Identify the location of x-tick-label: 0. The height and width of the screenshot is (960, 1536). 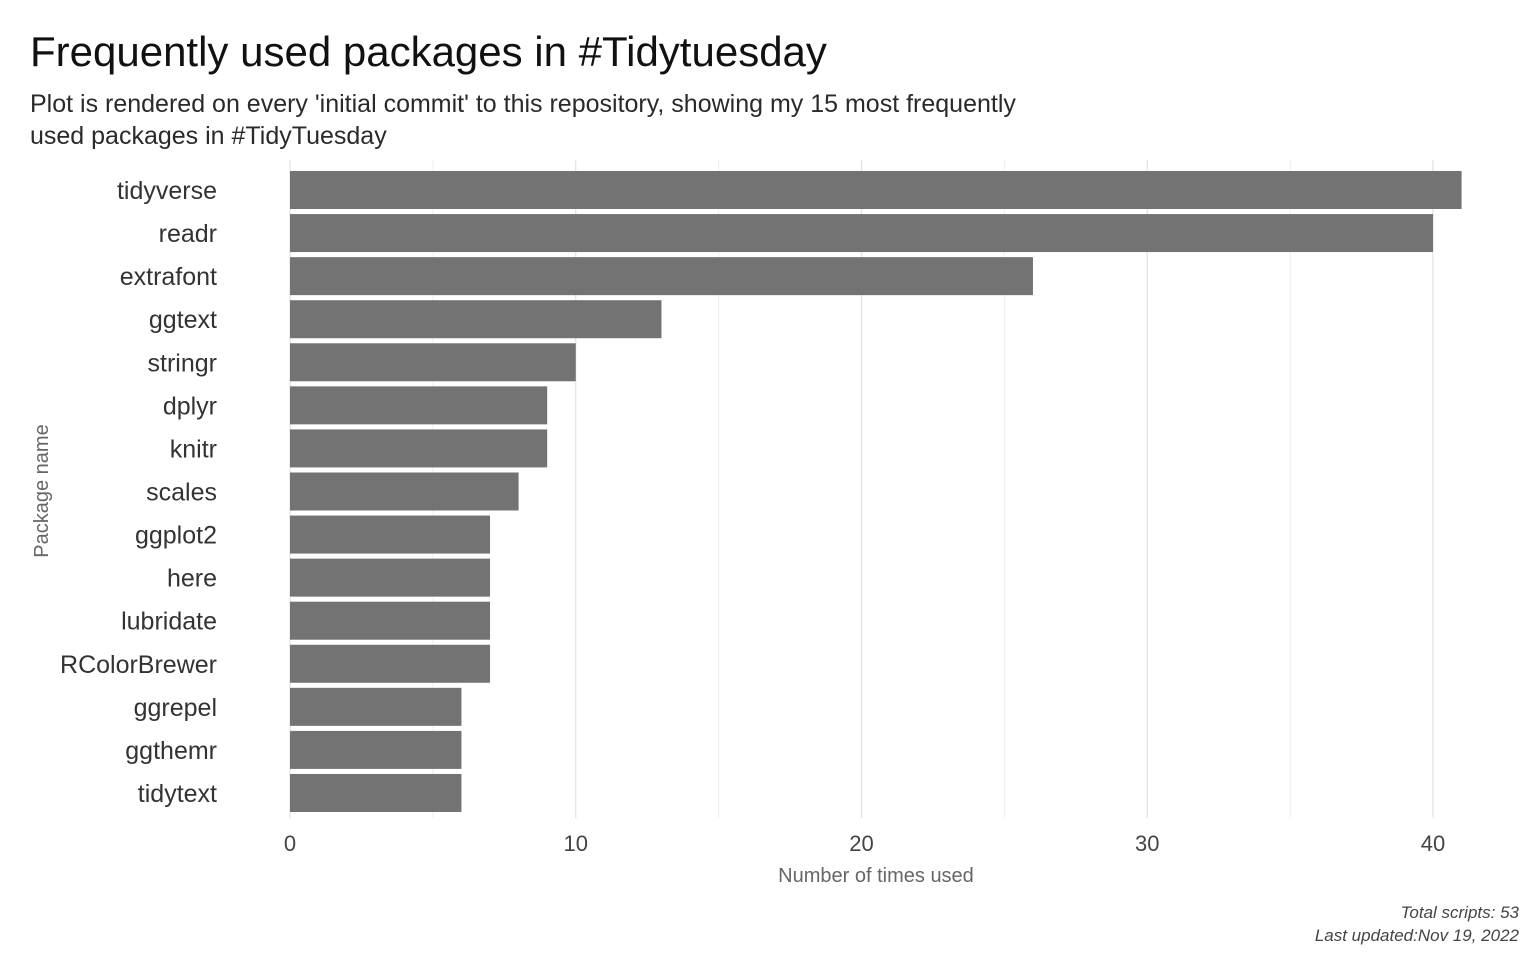
(290, 843).